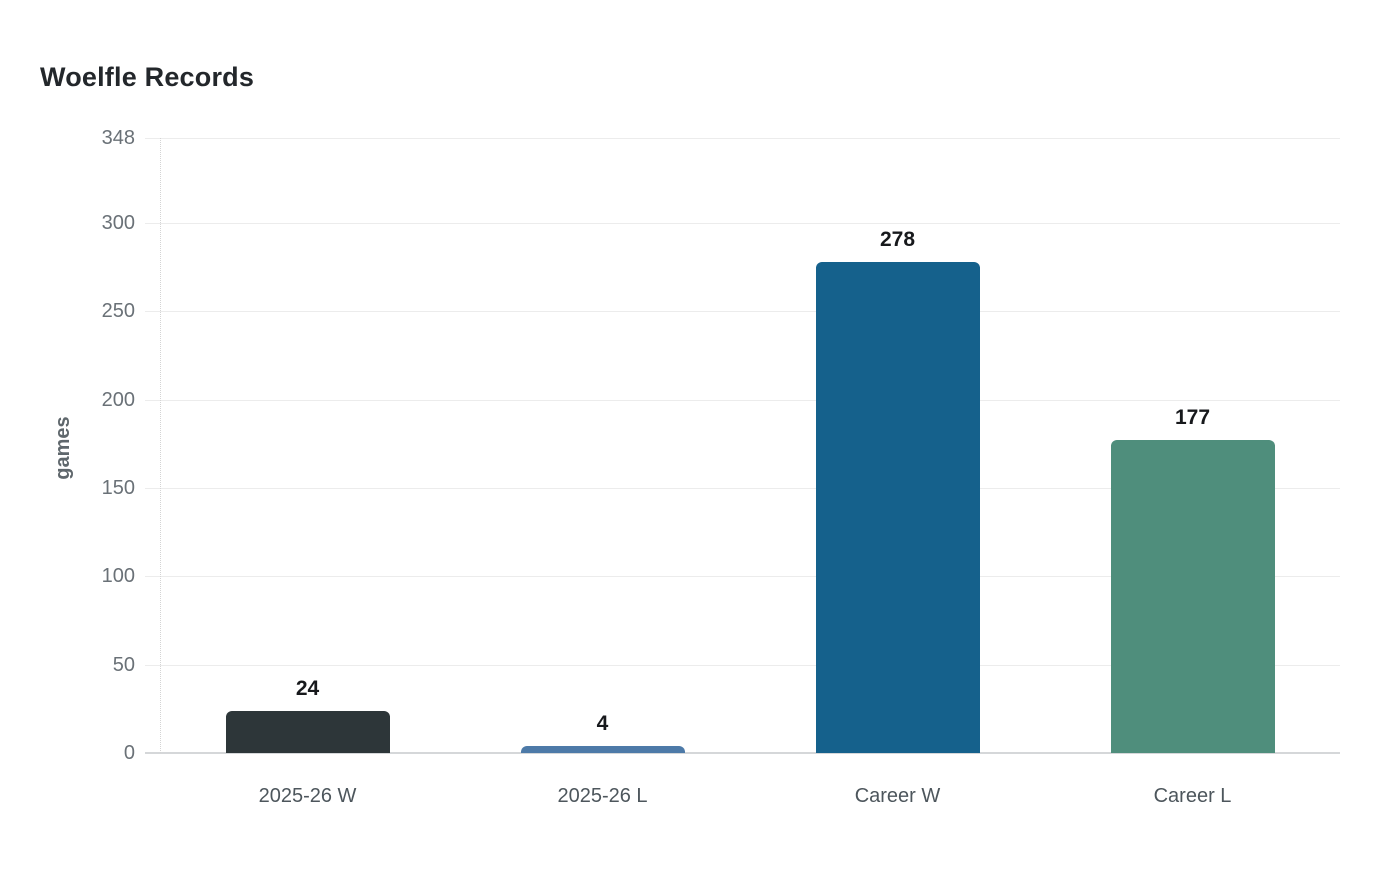 This screenshot has height=880, width=1400. I want to click on y-tick-300: 300, so click(118, 222).